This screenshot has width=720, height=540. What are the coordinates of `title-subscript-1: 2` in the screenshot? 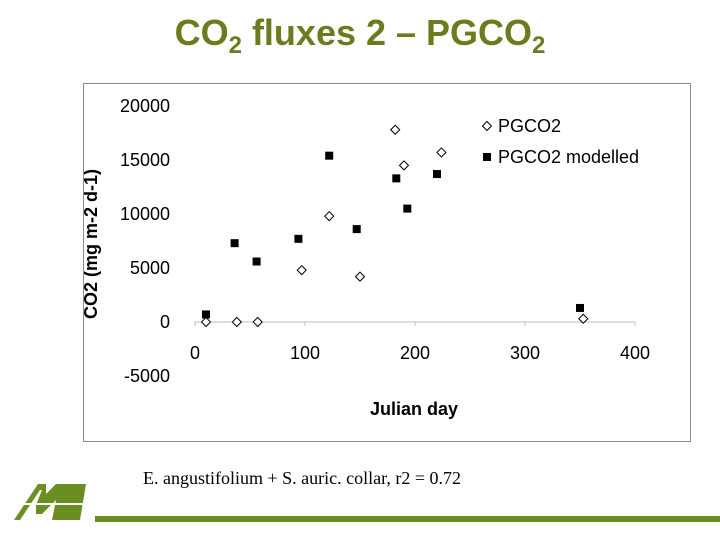 It's located at (235, 45).